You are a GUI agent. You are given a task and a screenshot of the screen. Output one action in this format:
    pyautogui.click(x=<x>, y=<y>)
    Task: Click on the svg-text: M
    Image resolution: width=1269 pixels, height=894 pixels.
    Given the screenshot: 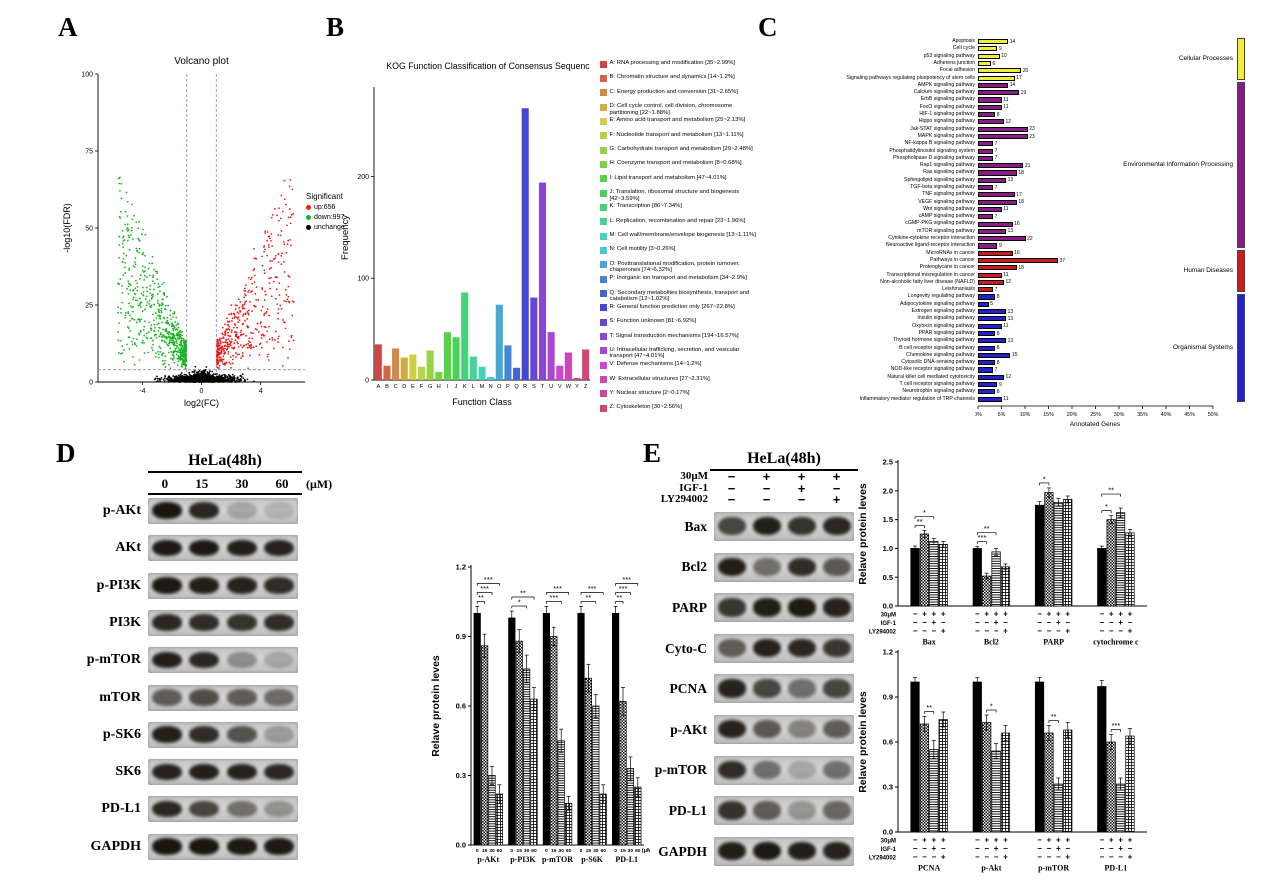 What is the action you would take?
    pyautogui.click(x=482, y=387)
    